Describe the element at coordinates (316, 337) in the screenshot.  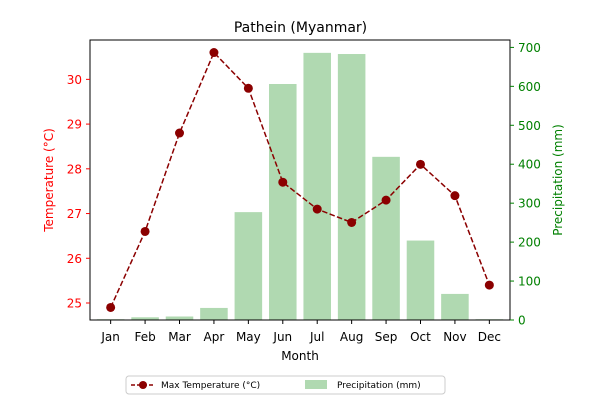
I see `x-tick-label: Jul` at that location.